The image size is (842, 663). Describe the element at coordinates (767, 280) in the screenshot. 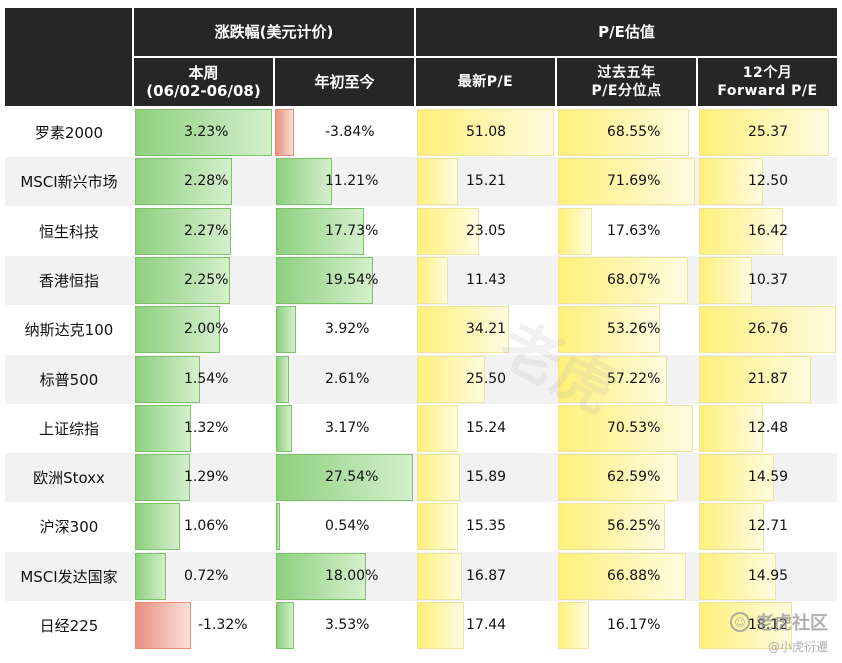

I see `fwd-cell: 10.37` at that location.